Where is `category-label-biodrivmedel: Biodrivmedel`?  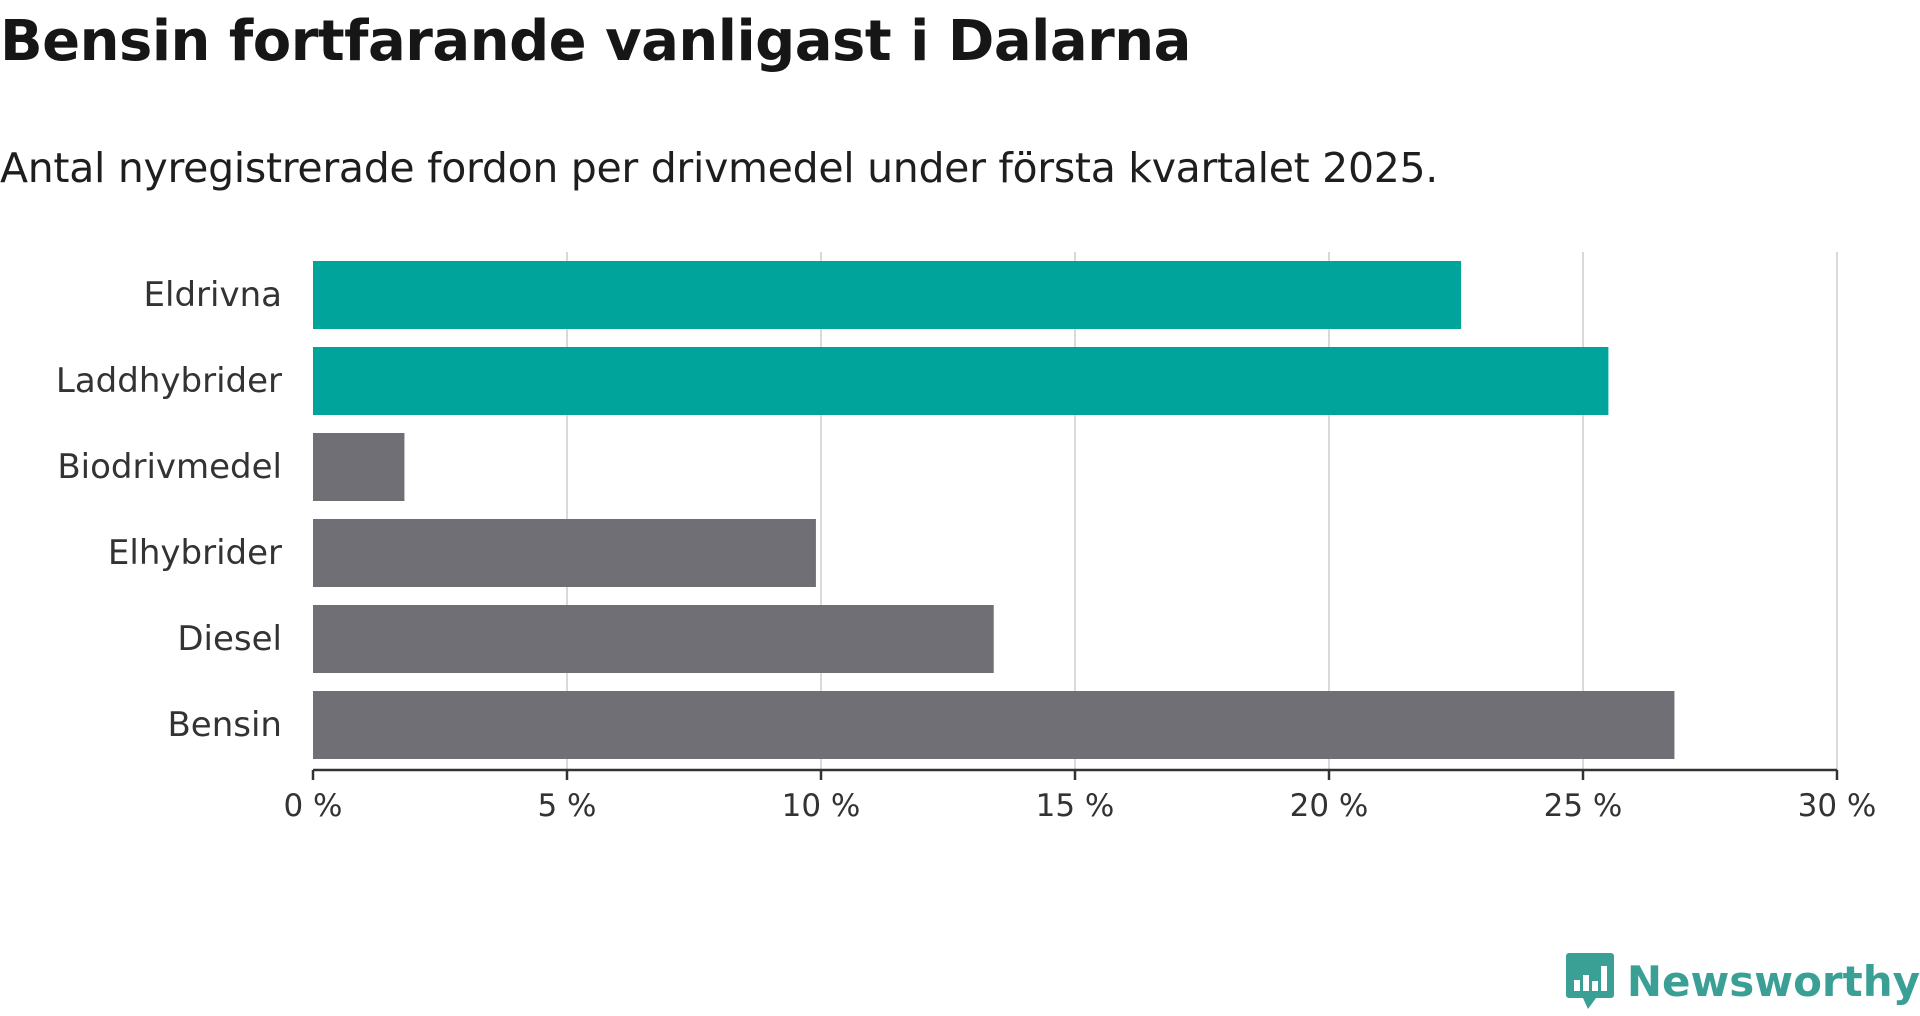 category-label-biodrivmedel: Biodrivmedel is located at coordinates (169, 467).